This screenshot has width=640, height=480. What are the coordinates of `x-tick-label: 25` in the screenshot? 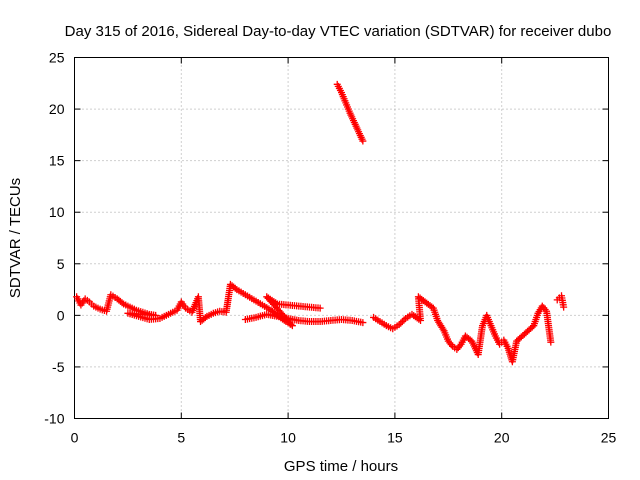 It's located at (609, 438).